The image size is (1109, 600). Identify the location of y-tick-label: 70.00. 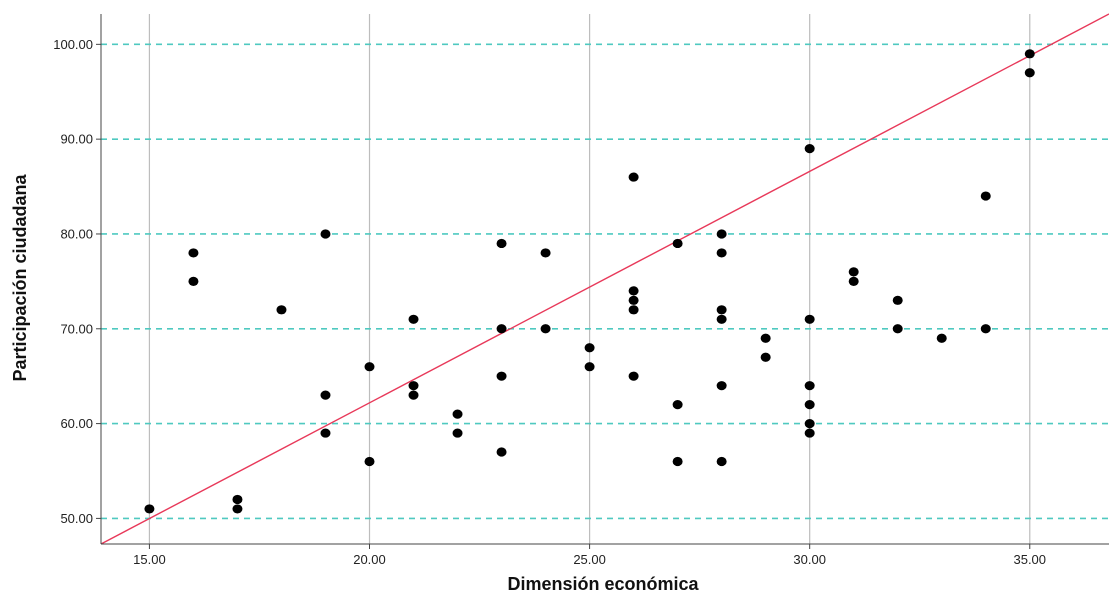
(76, 328).